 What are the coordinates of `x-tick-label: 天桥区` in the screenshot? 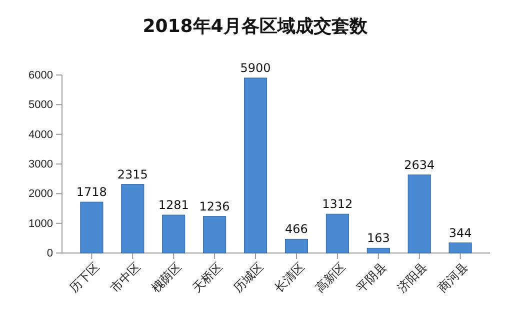 It's located at (208, 277).